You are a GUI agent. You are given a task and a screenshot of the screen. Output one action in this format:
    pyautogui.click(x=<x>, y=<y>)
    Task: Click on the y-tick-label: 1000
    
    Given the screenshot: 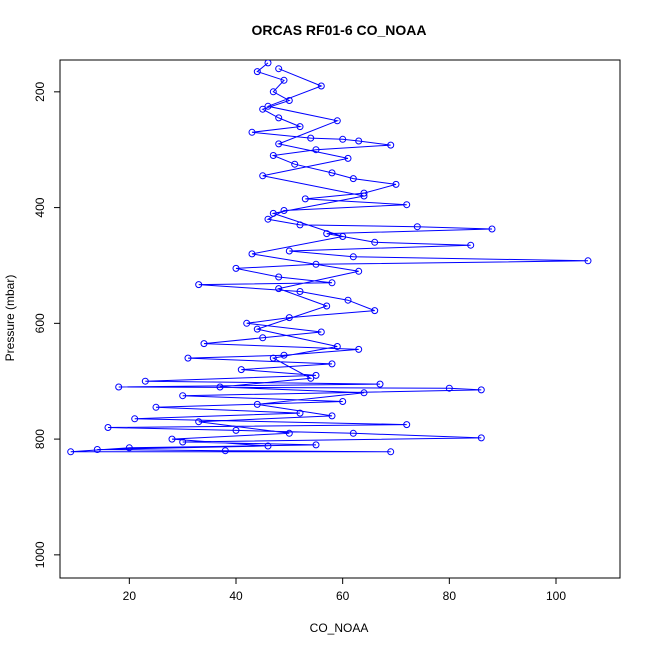 What is the action you would take?
    pyautogui.click(x=40, y=554)
    